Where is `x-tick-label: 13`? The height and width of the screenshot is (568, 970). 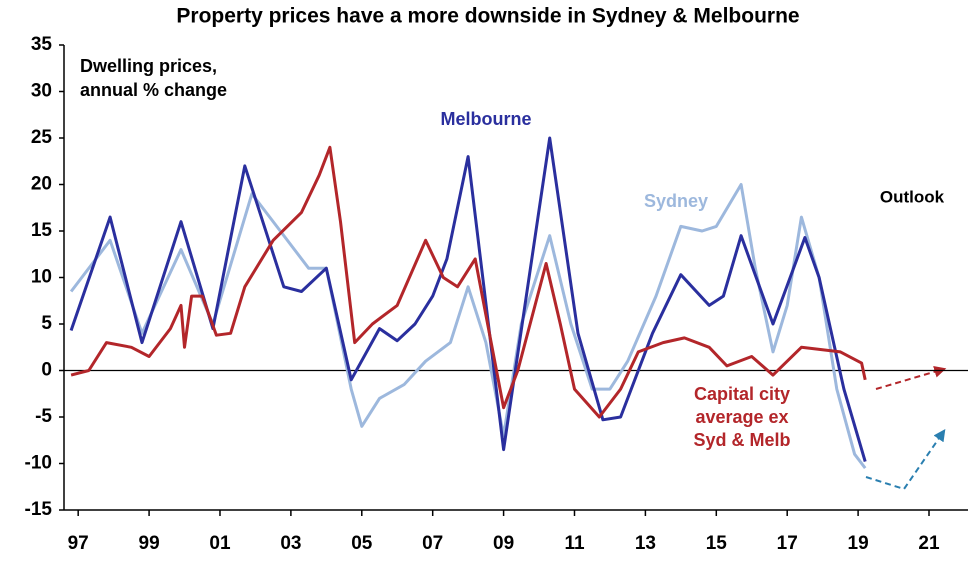
x-tick-label: 13 is located at coordinates (645, 543).